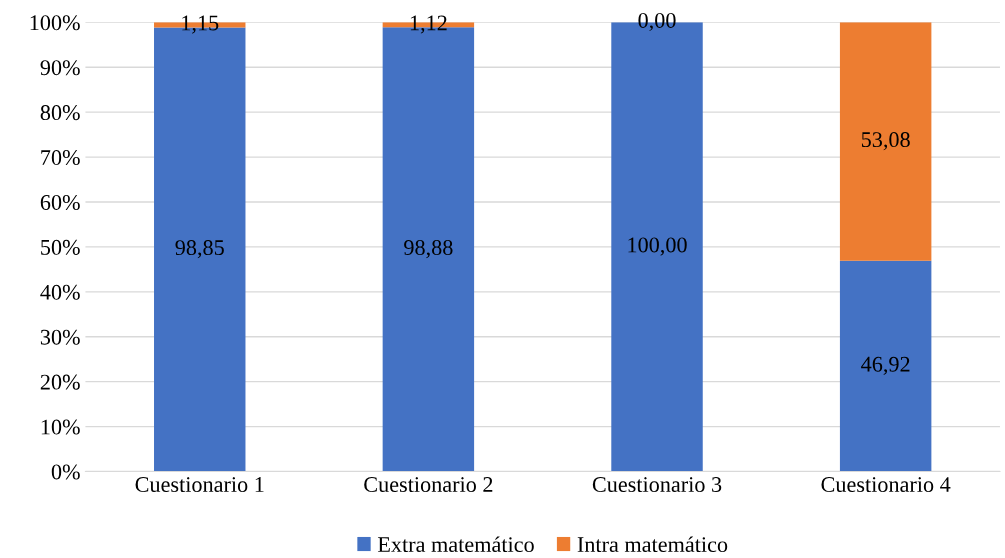 The width and height of the screenshot is (1005, 558). What do you see at coordinates (60, 158) in the screenshot?
I see `y-tick-label: 70%` at bounding box center [60, 158].